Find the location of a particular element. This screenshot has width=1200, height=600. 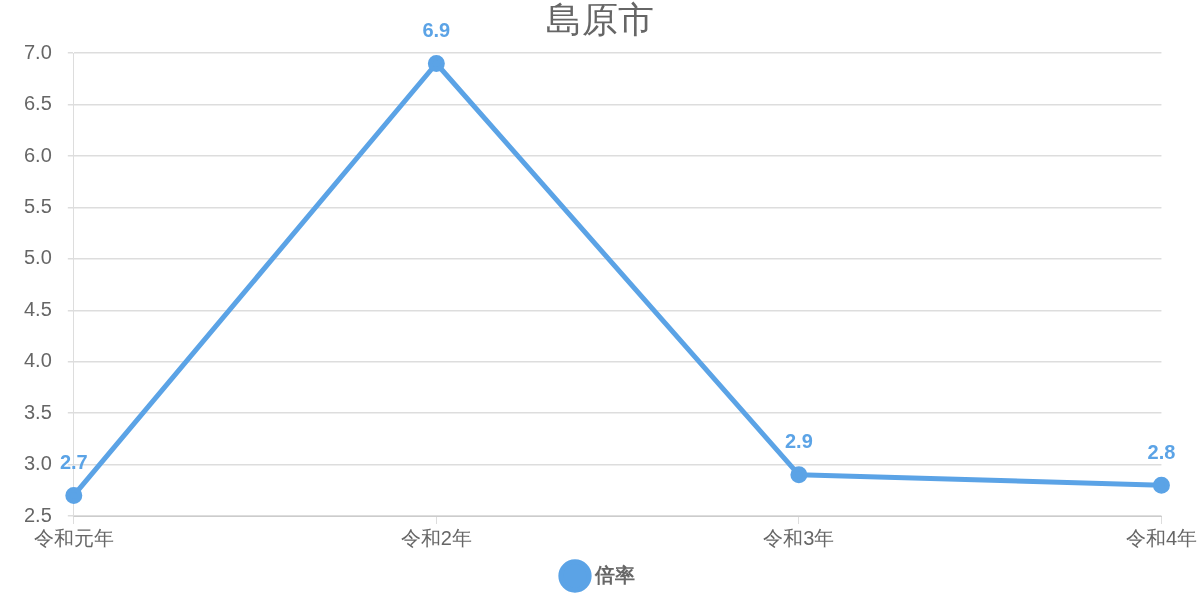

x-tick-label: 令和元年 is located at coordinates (73, 537).